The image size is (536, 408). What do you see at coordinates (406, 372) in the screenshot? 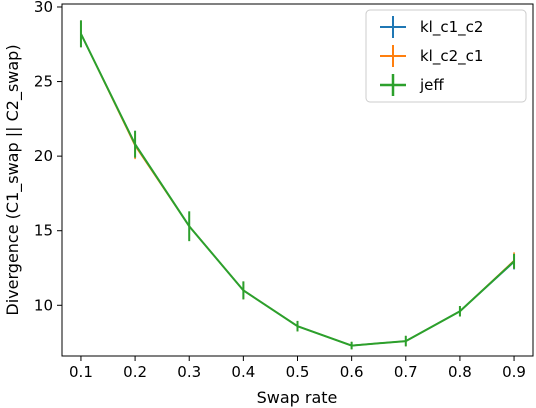
I see `x-tick-label: 0.7` at bounding box center [406, 372].